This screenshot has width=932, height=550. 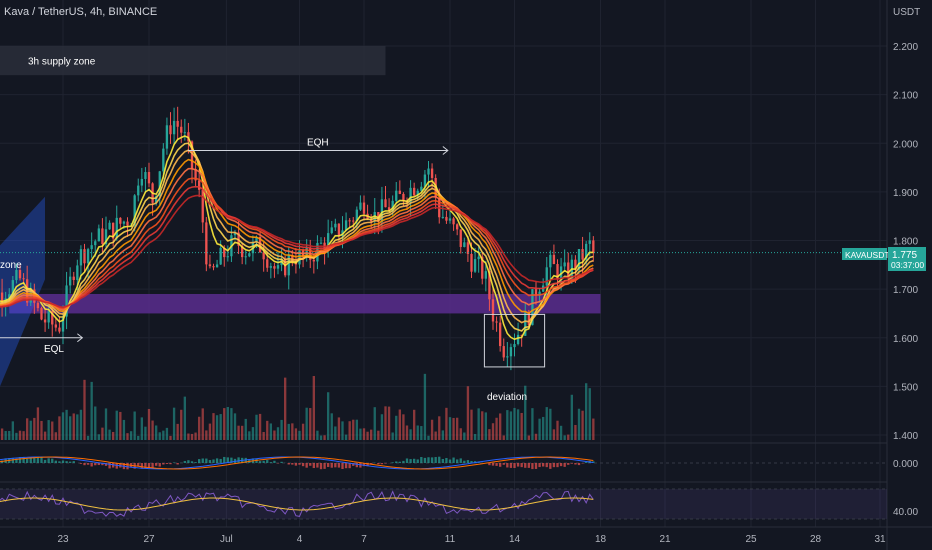 I want to click on volume-histogram, so click(x=297, y=406).